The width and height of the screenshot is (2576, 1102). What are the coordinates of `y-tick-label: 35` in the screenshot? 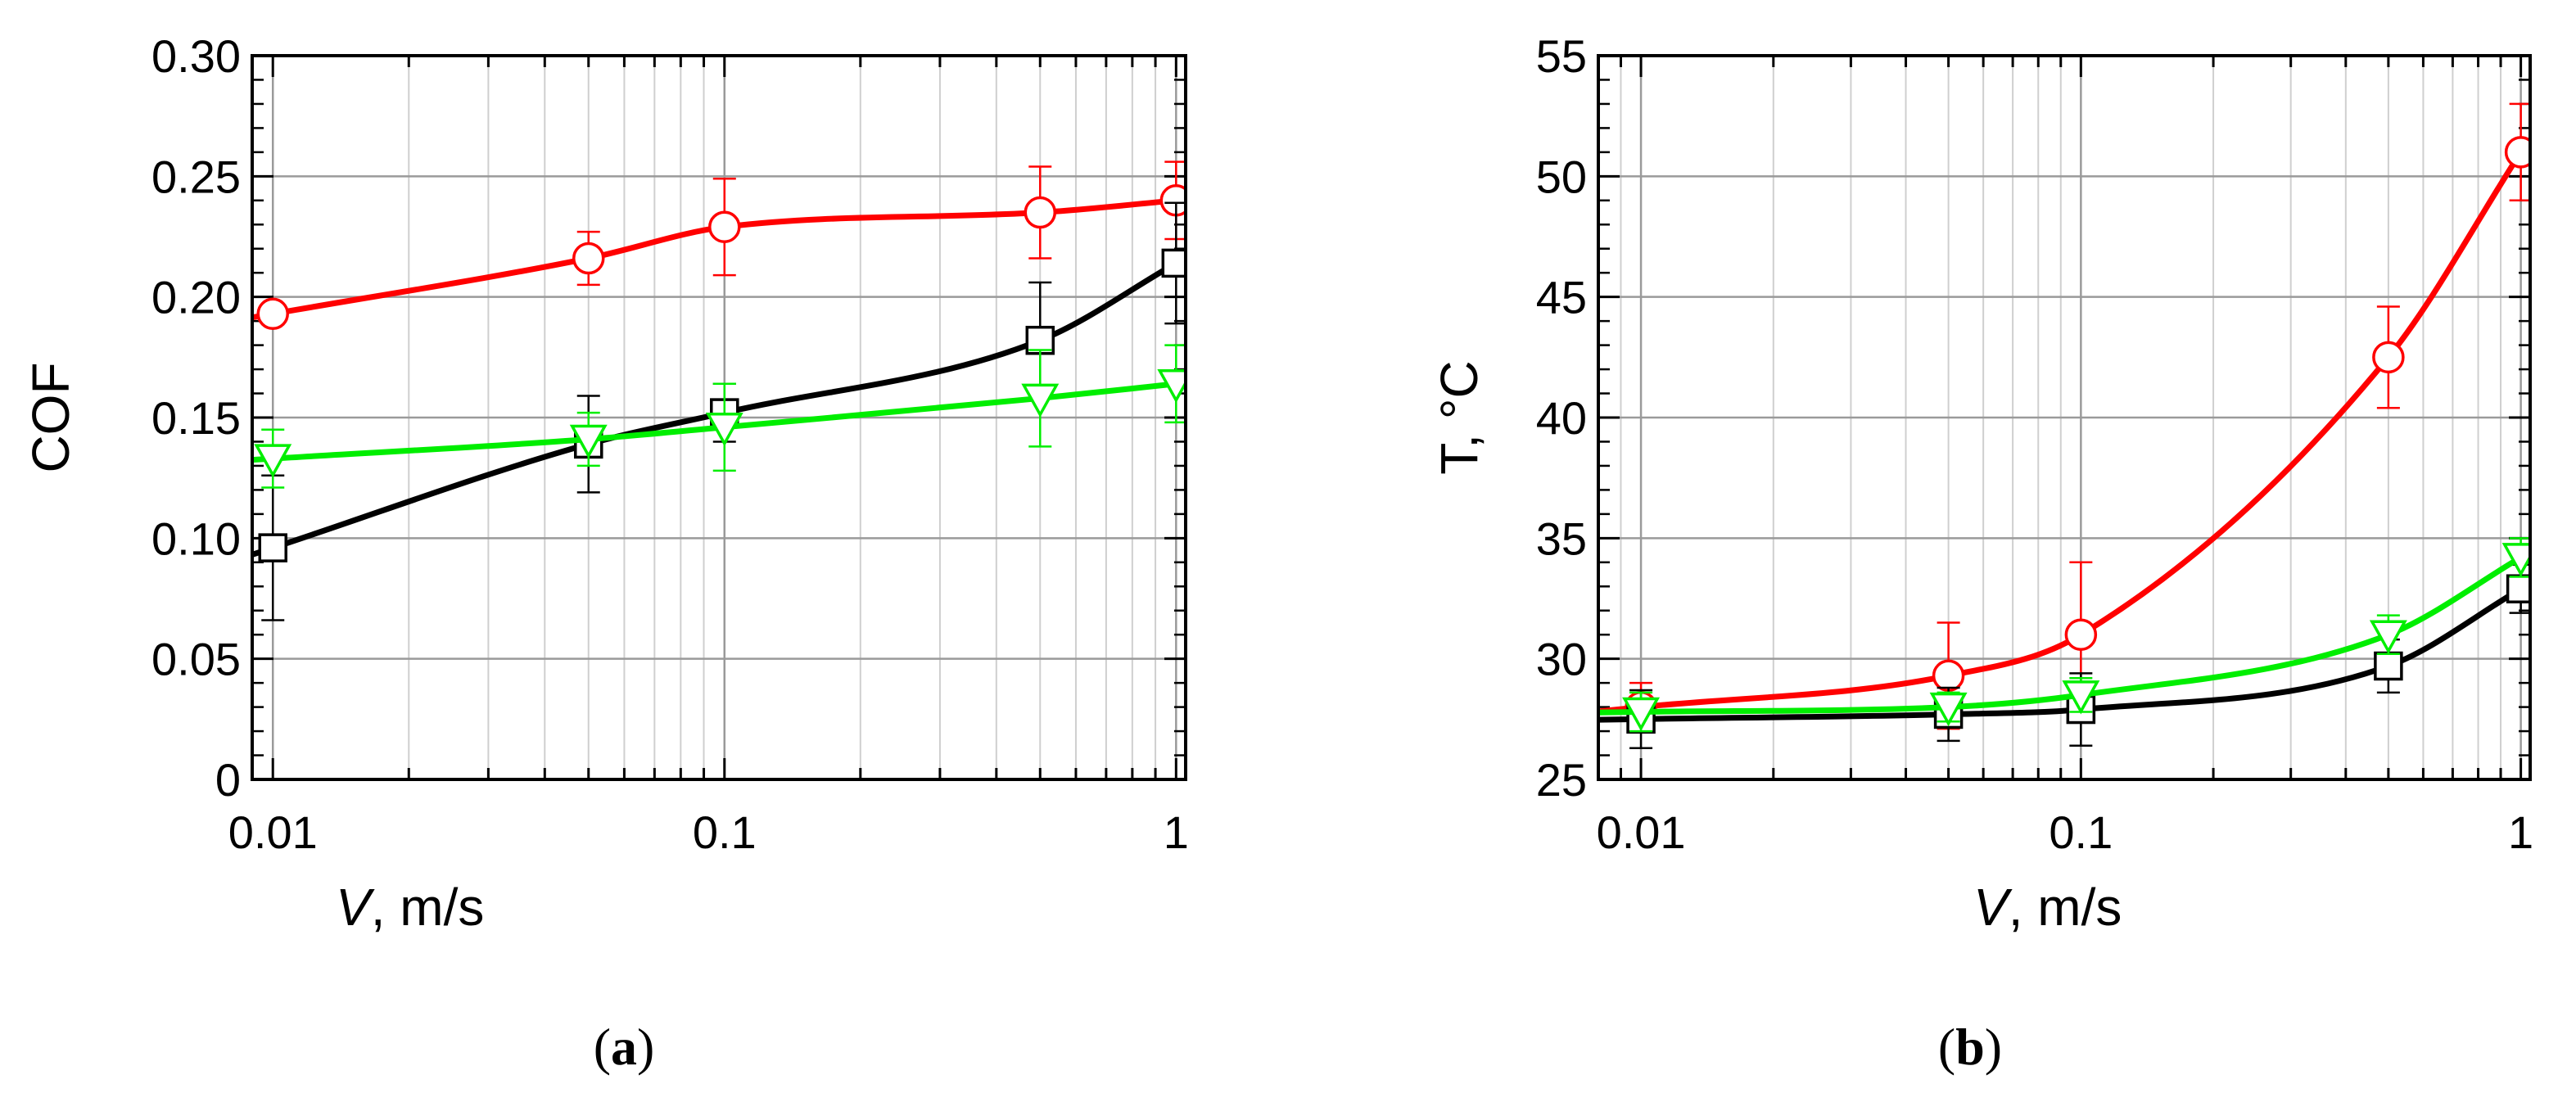 It's located at (1561, 538).